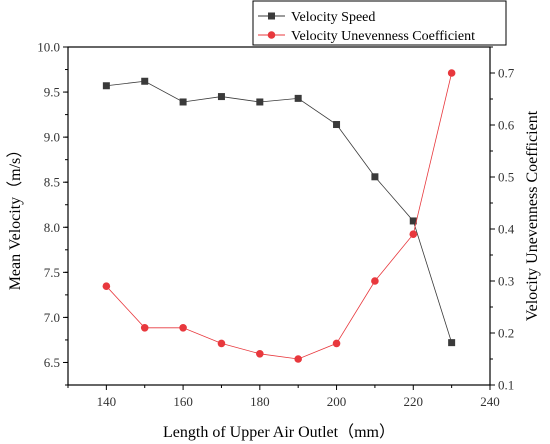 The image size is (550, 444). What do you see at coordinates (383, 36) in the screenshot?
I see `legend-label-2: Velocity Unevenness Coefficient` at bounding box center [383, 36].